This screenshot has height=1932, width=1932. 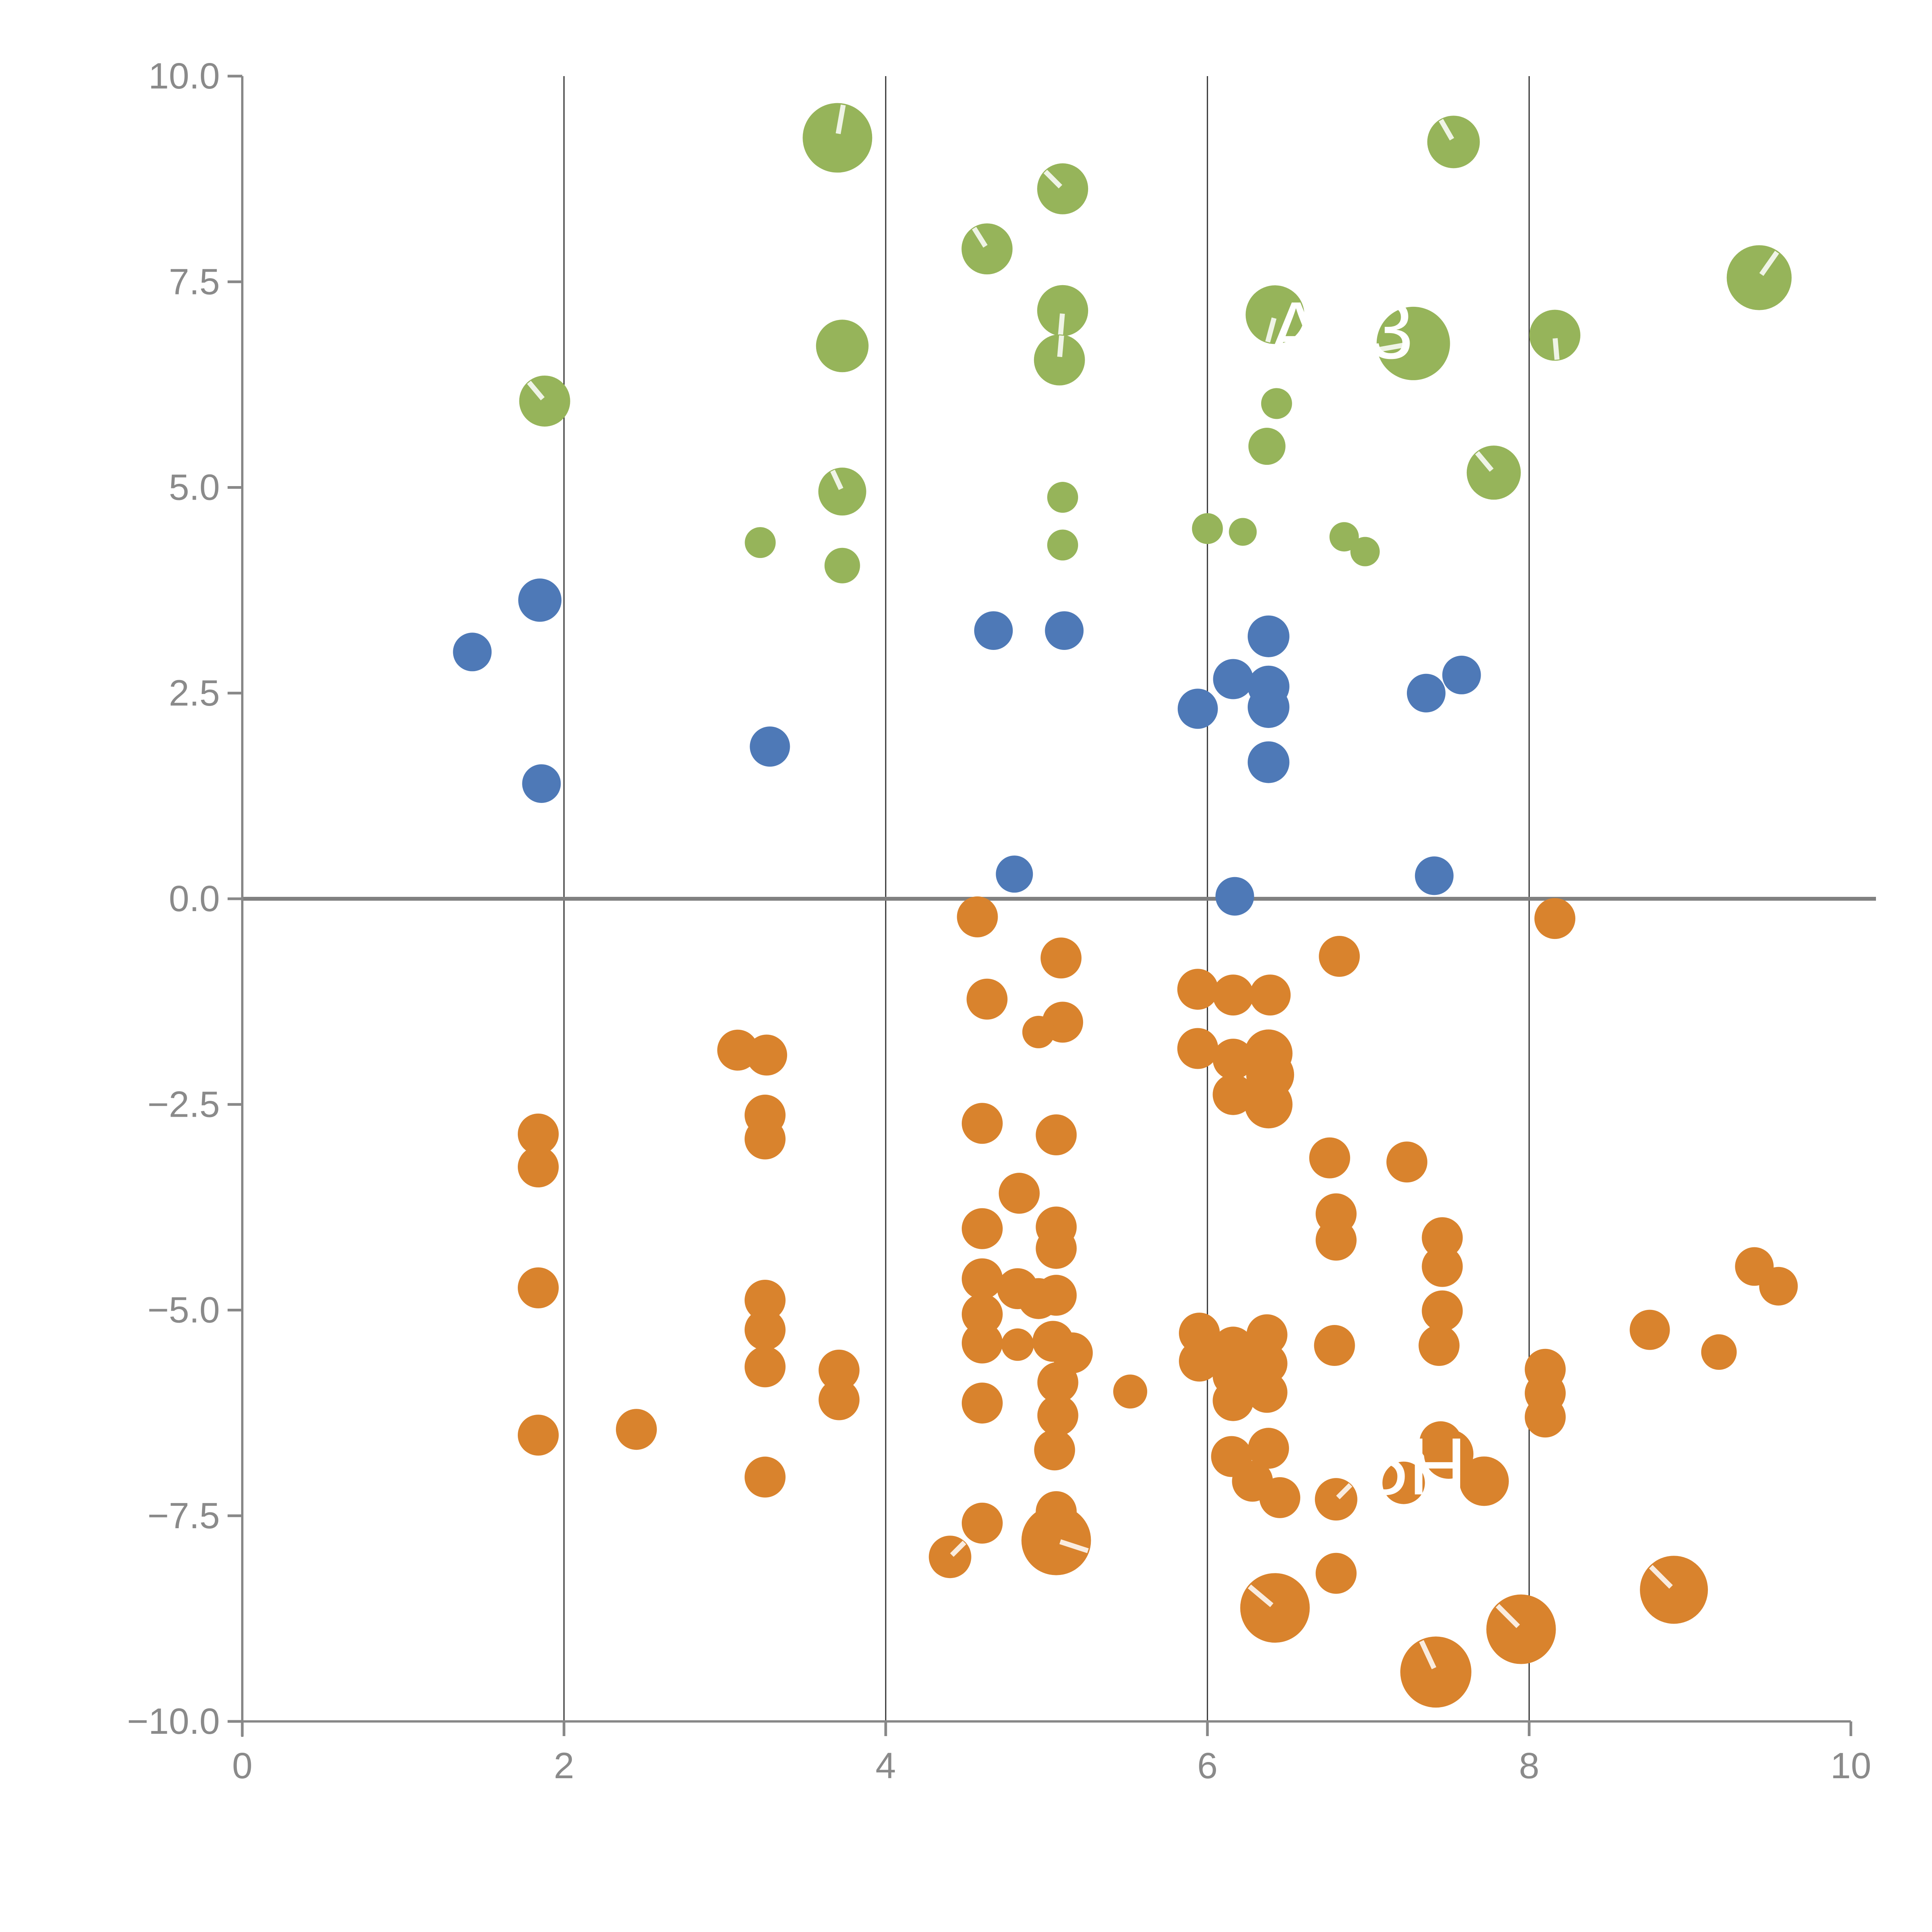 What do you see at coordinates (1415, 1467) in the screenshot?
I see `bubble-text-label: 5H` at bounding box center [1415, 1467].